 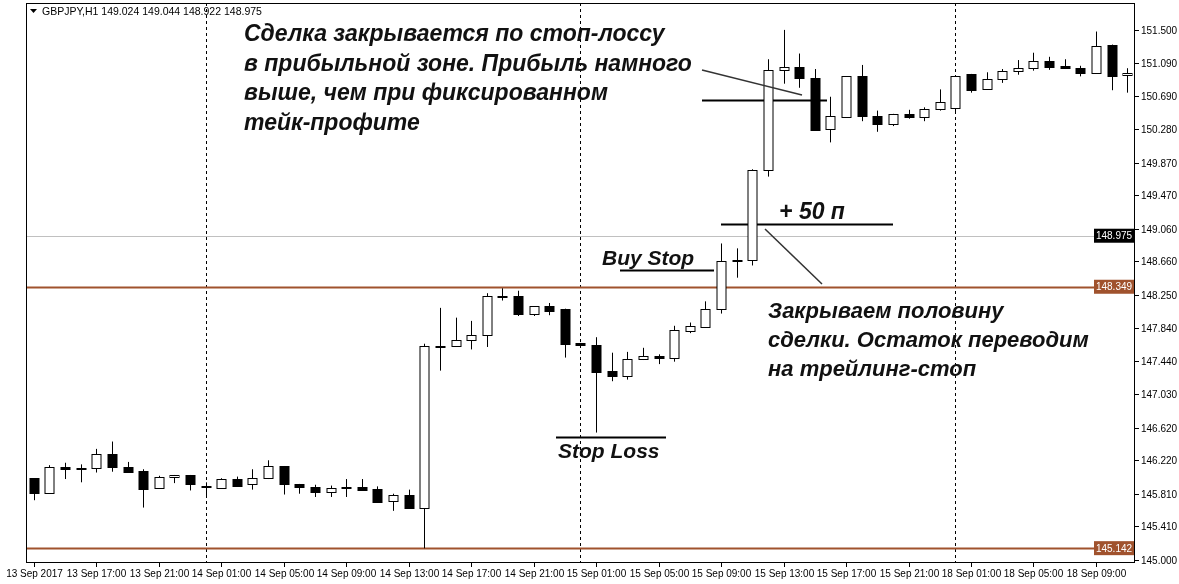 I want to click on x-tick-label: 15 Sep 01:00, so click(x=596, y=573).